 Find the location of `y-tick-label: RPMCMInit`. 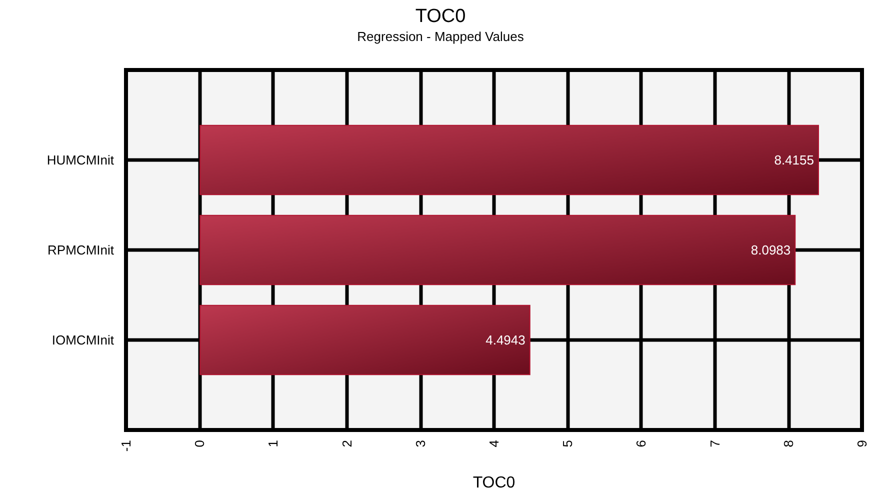

y-tick-label: RPMCMInit is located at coordinates (81, 250).